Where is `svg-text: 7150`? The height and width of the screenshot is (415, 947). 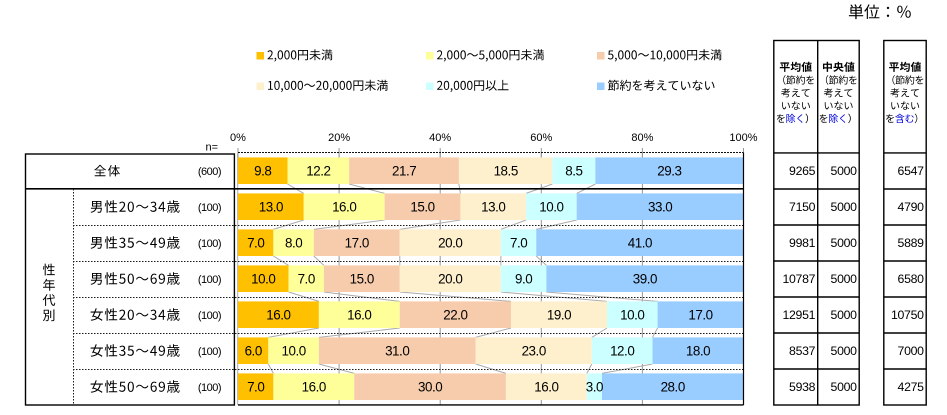
svg-text: 7150 is located at coordinates (802, 207).